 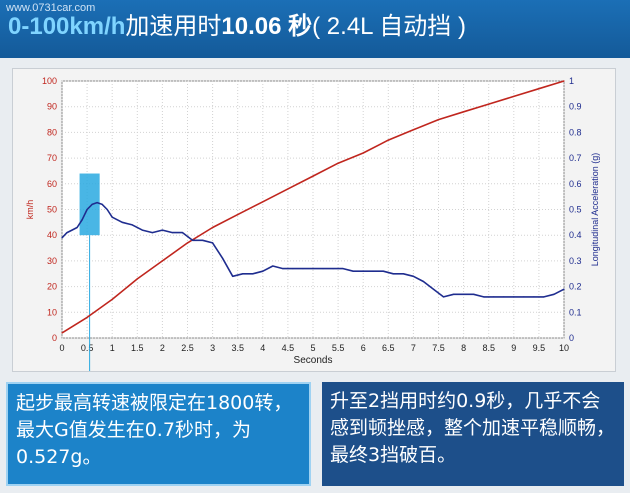 What do you see at coordinates (575, 235) in the screenshot?
I see `y-right-tick-label: 0.4` at bounding box center [575, 235].